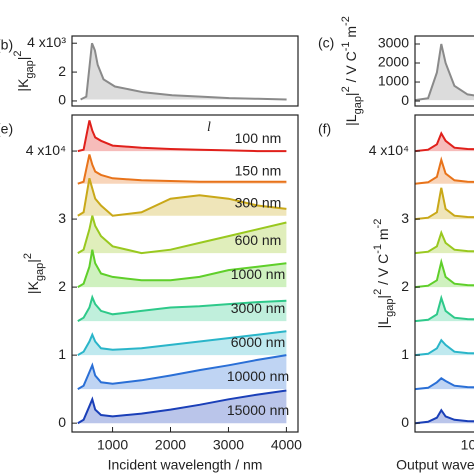 The image size is (474, 474). I want to click on series-label: 1000 nm, so click(258, 274).